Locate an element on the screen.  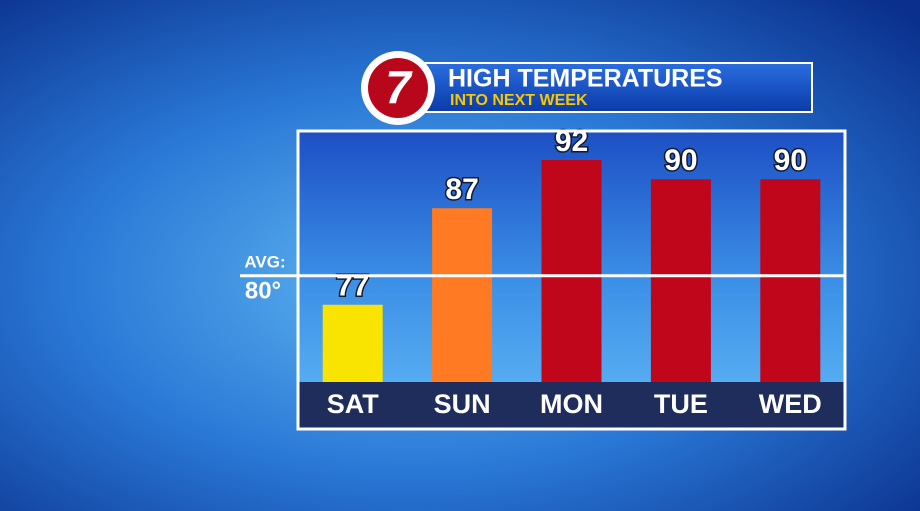
title-banner is located at coordinates (616, 87).